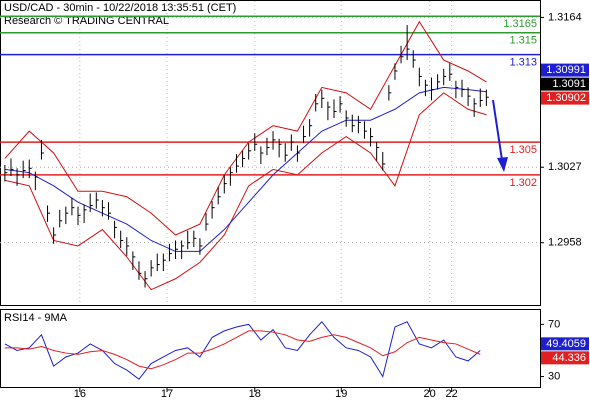 This screenshot has width=590, height=400. What do you see at coordinates (255, 394) in the screenshot?
I see `x-tick-label: 18` at bounding box center [255, 394].